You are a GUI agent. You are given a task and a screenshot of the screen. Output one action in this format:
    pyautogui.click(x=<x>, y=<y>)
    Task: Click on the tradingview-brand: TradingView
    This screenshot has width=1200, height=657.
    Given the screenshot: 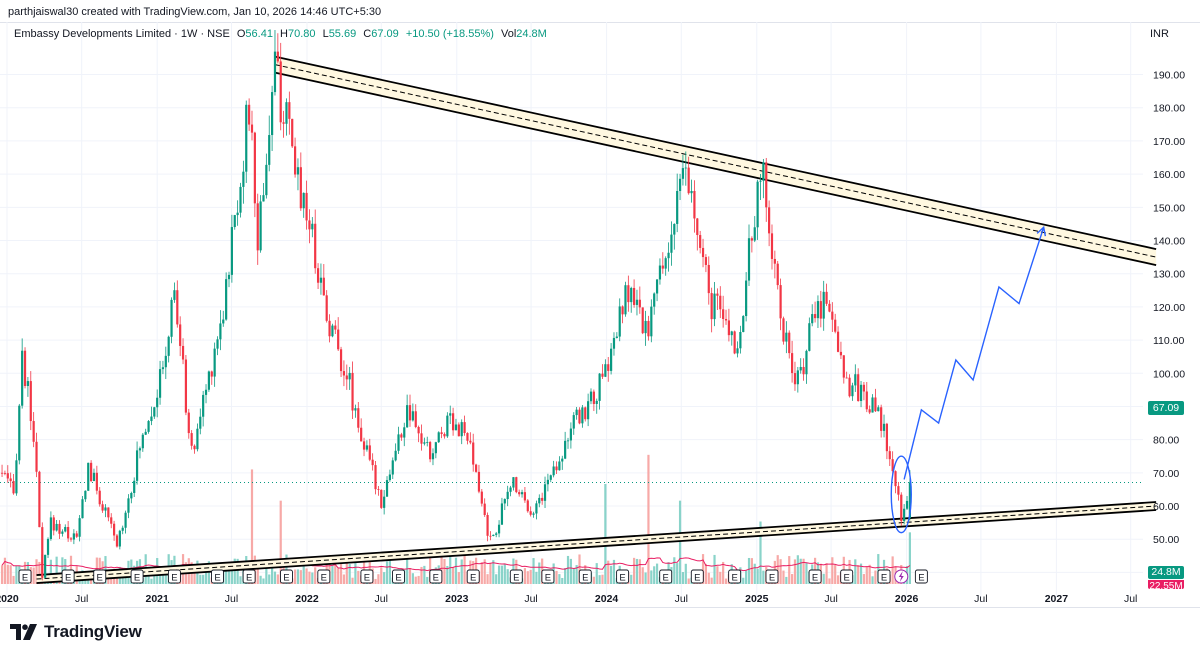 What is the action you would take?
    pyautogui.click(x=76, y=632)
    